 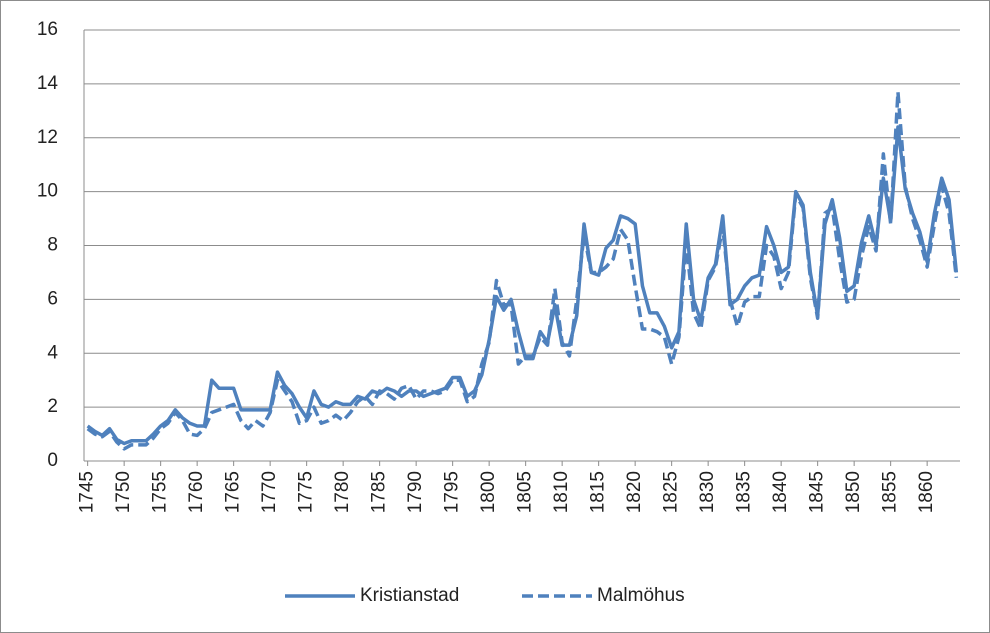 What do you see at coordinates (52, 406) in the screenshot?
I see `y-tick-label: 2` at bounding box center [52, 406].